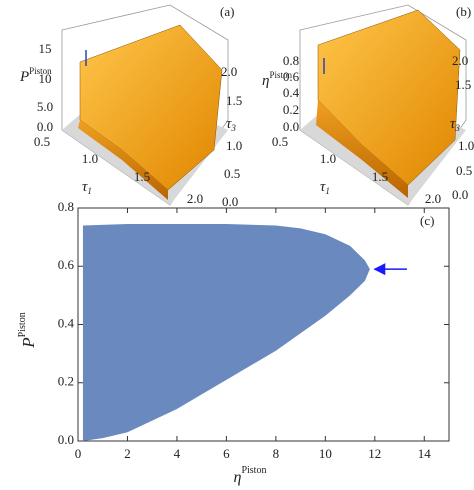 This screenshot has width=474, height=490. I want to click on panel-label: (c), so click(427, 220).